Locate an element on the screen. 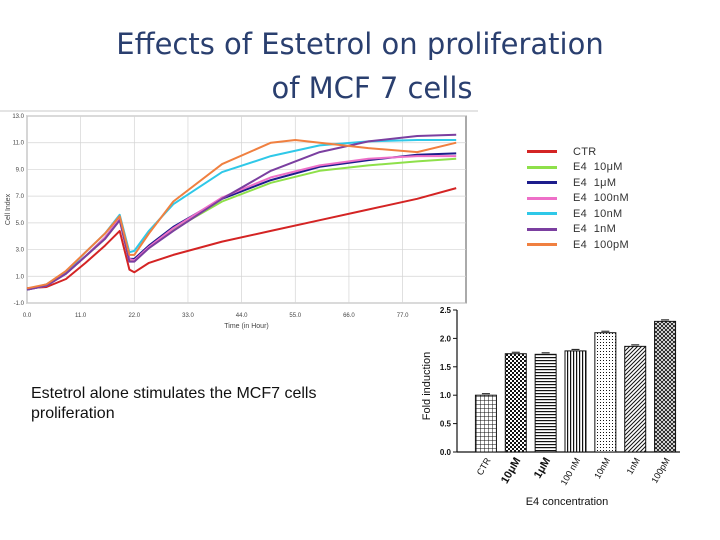 This screenshot has width=720, height=540. bar-category-label: 100 nM is located at coordinates (571, 471).